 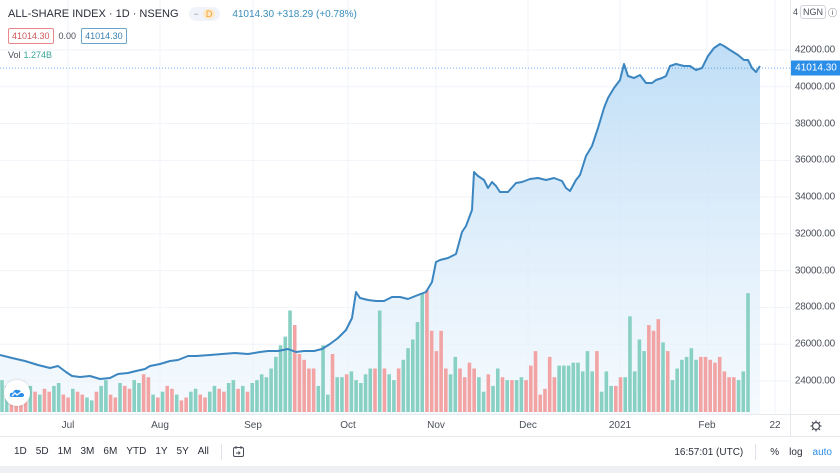 What do you see at coordinates (348, 425) in the screenshot?
I see `time-tick: Oct` at bounding box center [348, 425].